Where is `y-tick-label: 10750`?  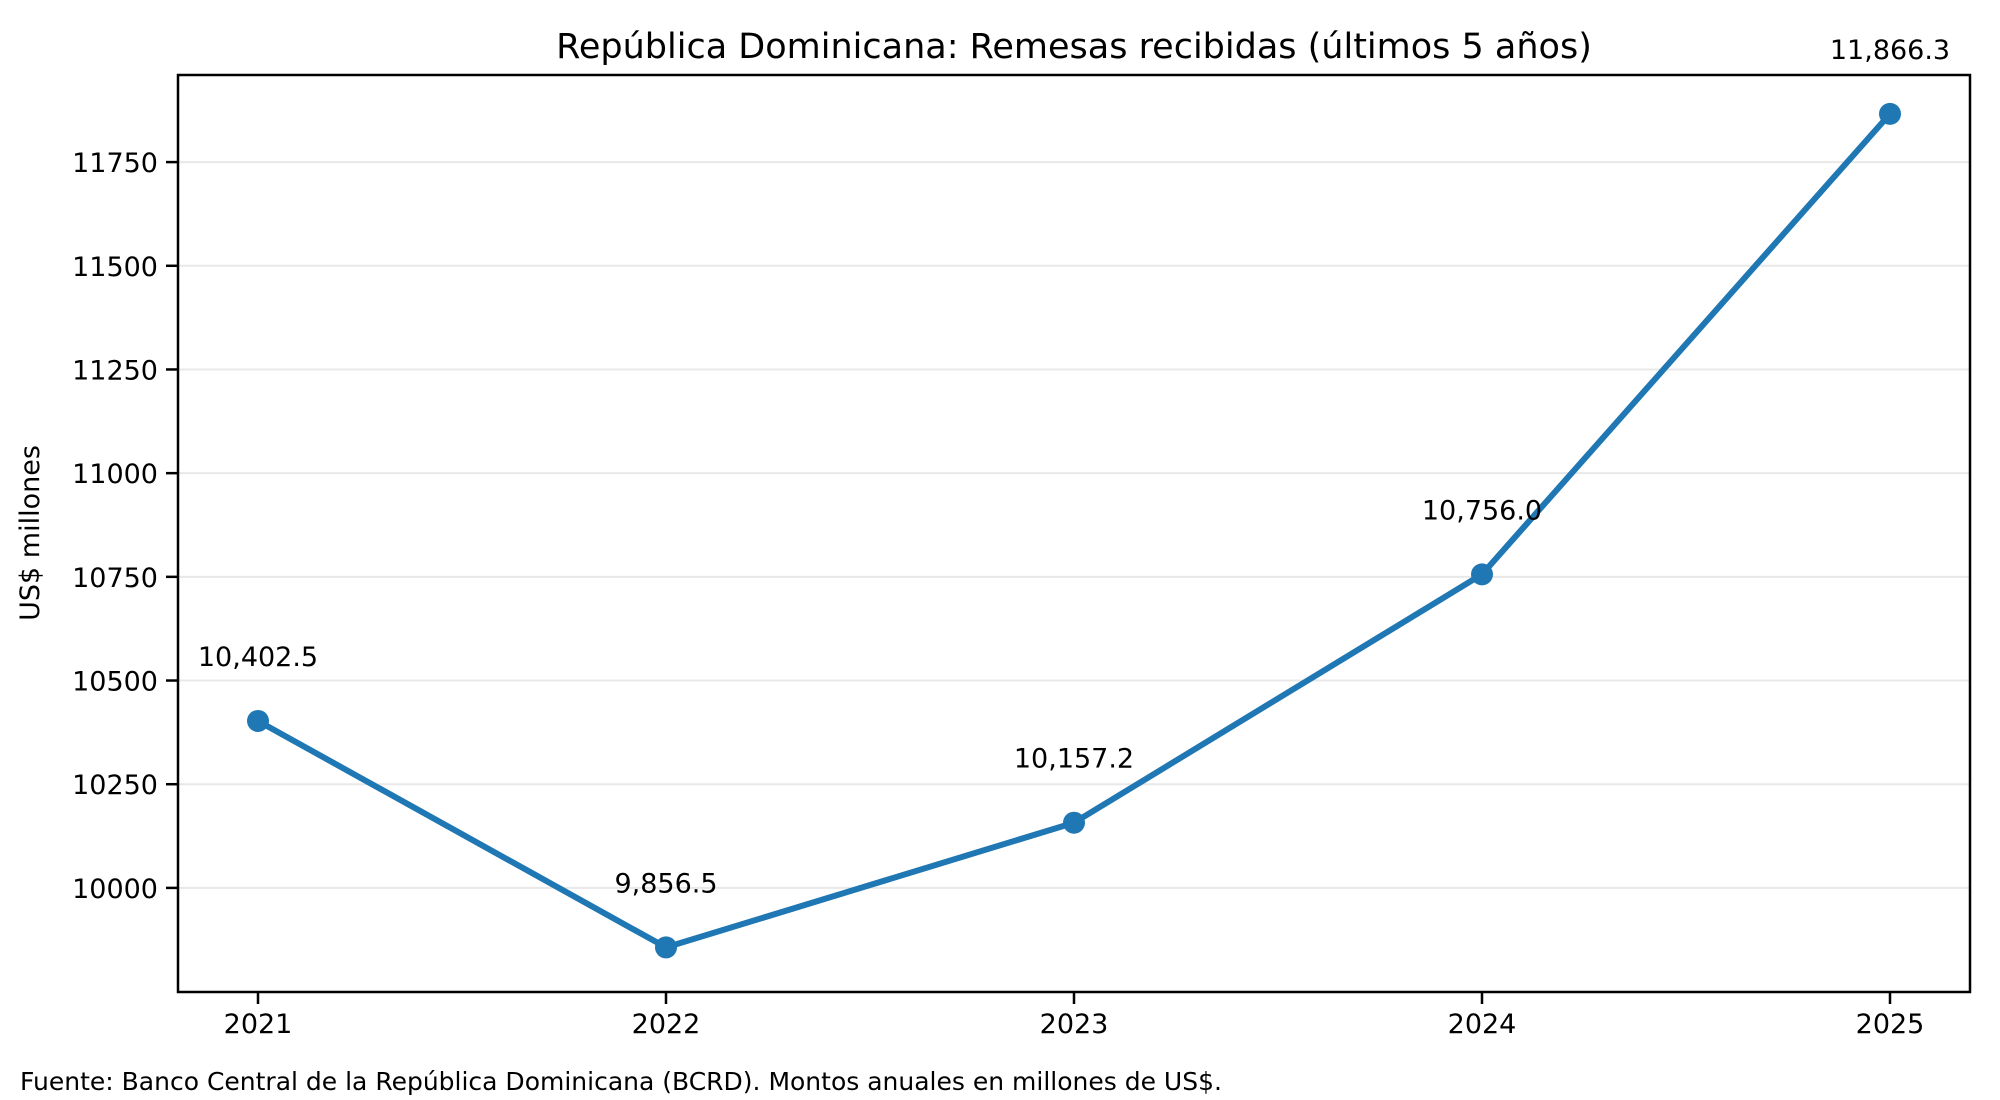
y-tick-label: 10750 is located at coordinates (115, 578).